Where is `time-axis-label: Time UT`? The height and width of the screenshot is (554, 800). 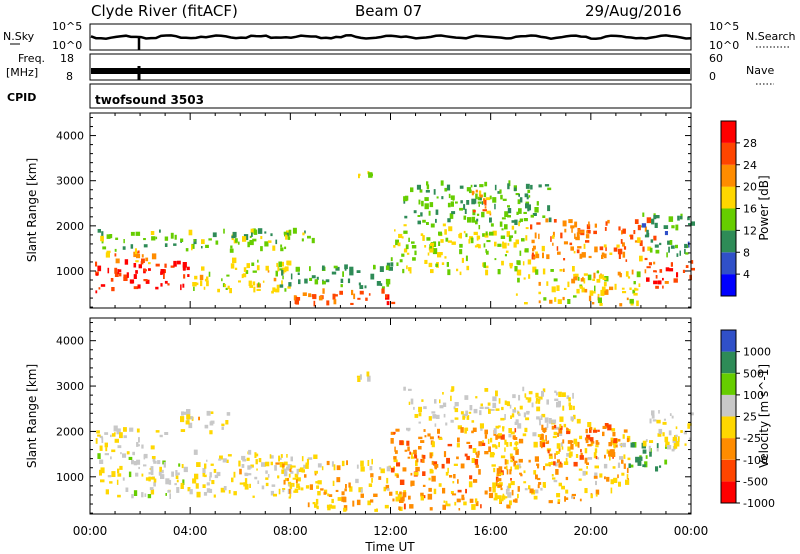 time-axis-label: Time UT is located at coordinates (389, 547).